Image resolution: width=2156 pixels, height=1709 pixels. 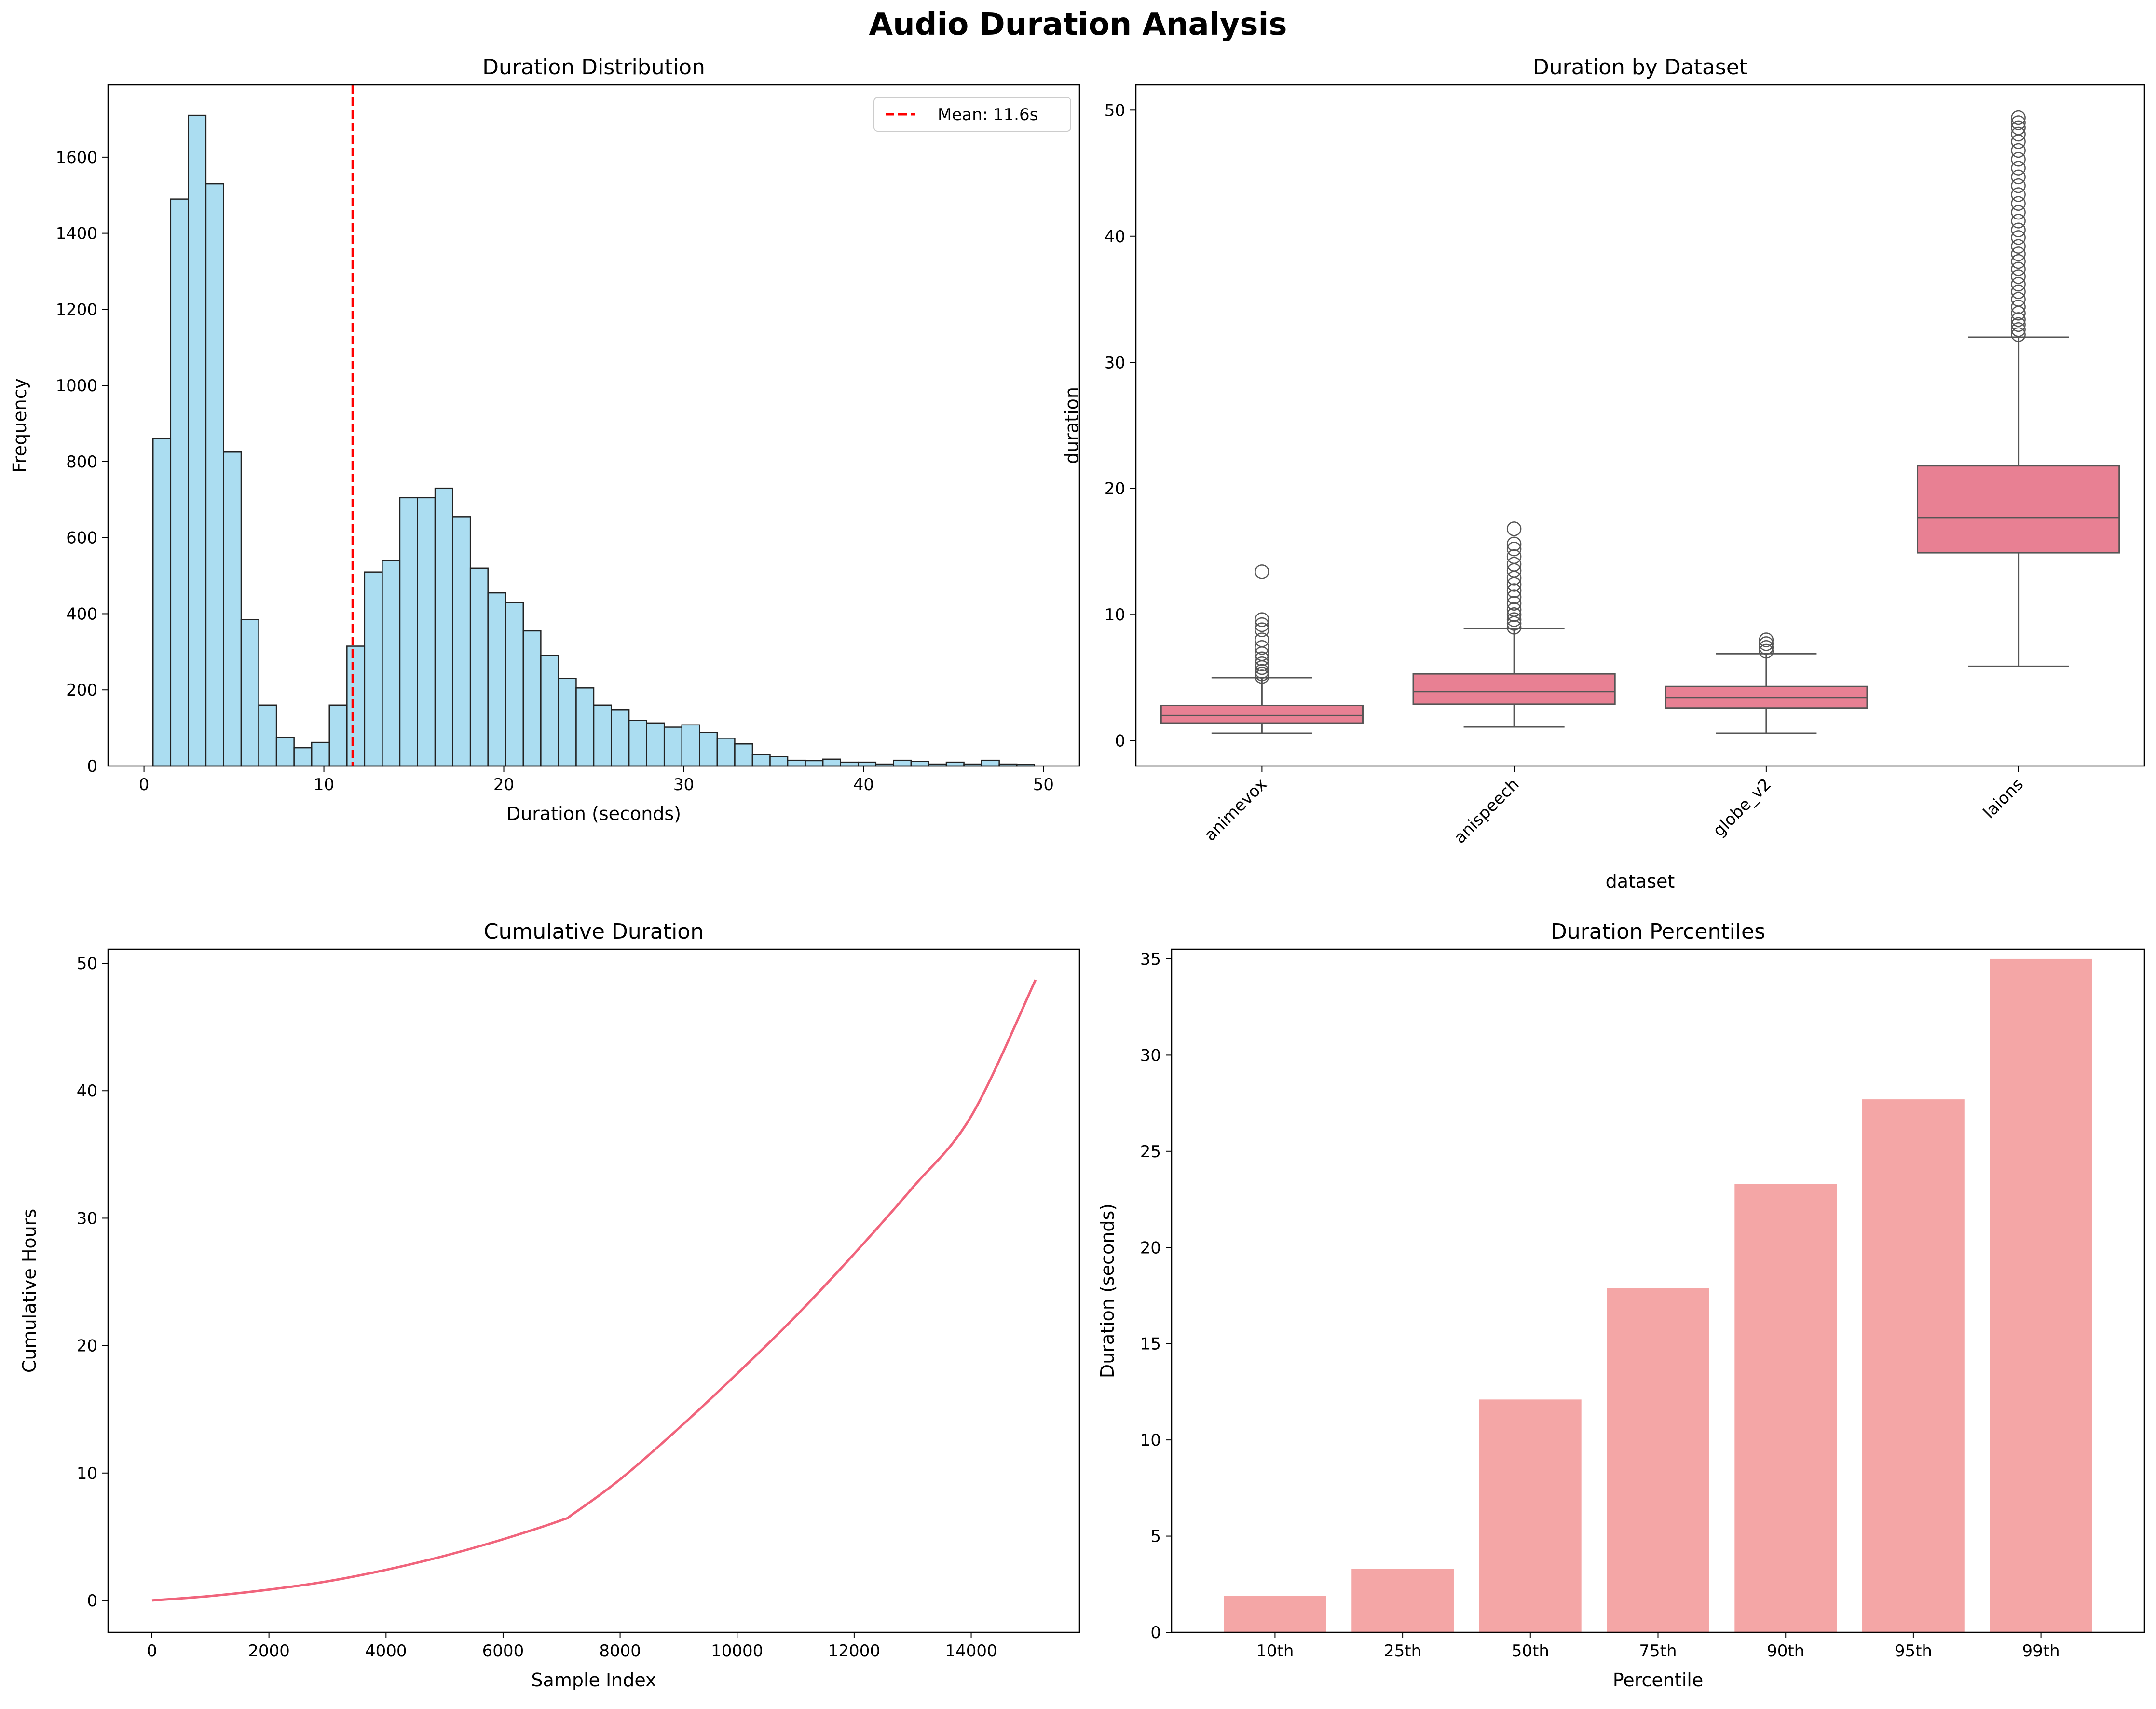 I want to click on hist-xlabel: Duration (seconds), so click(x=593, y=813).